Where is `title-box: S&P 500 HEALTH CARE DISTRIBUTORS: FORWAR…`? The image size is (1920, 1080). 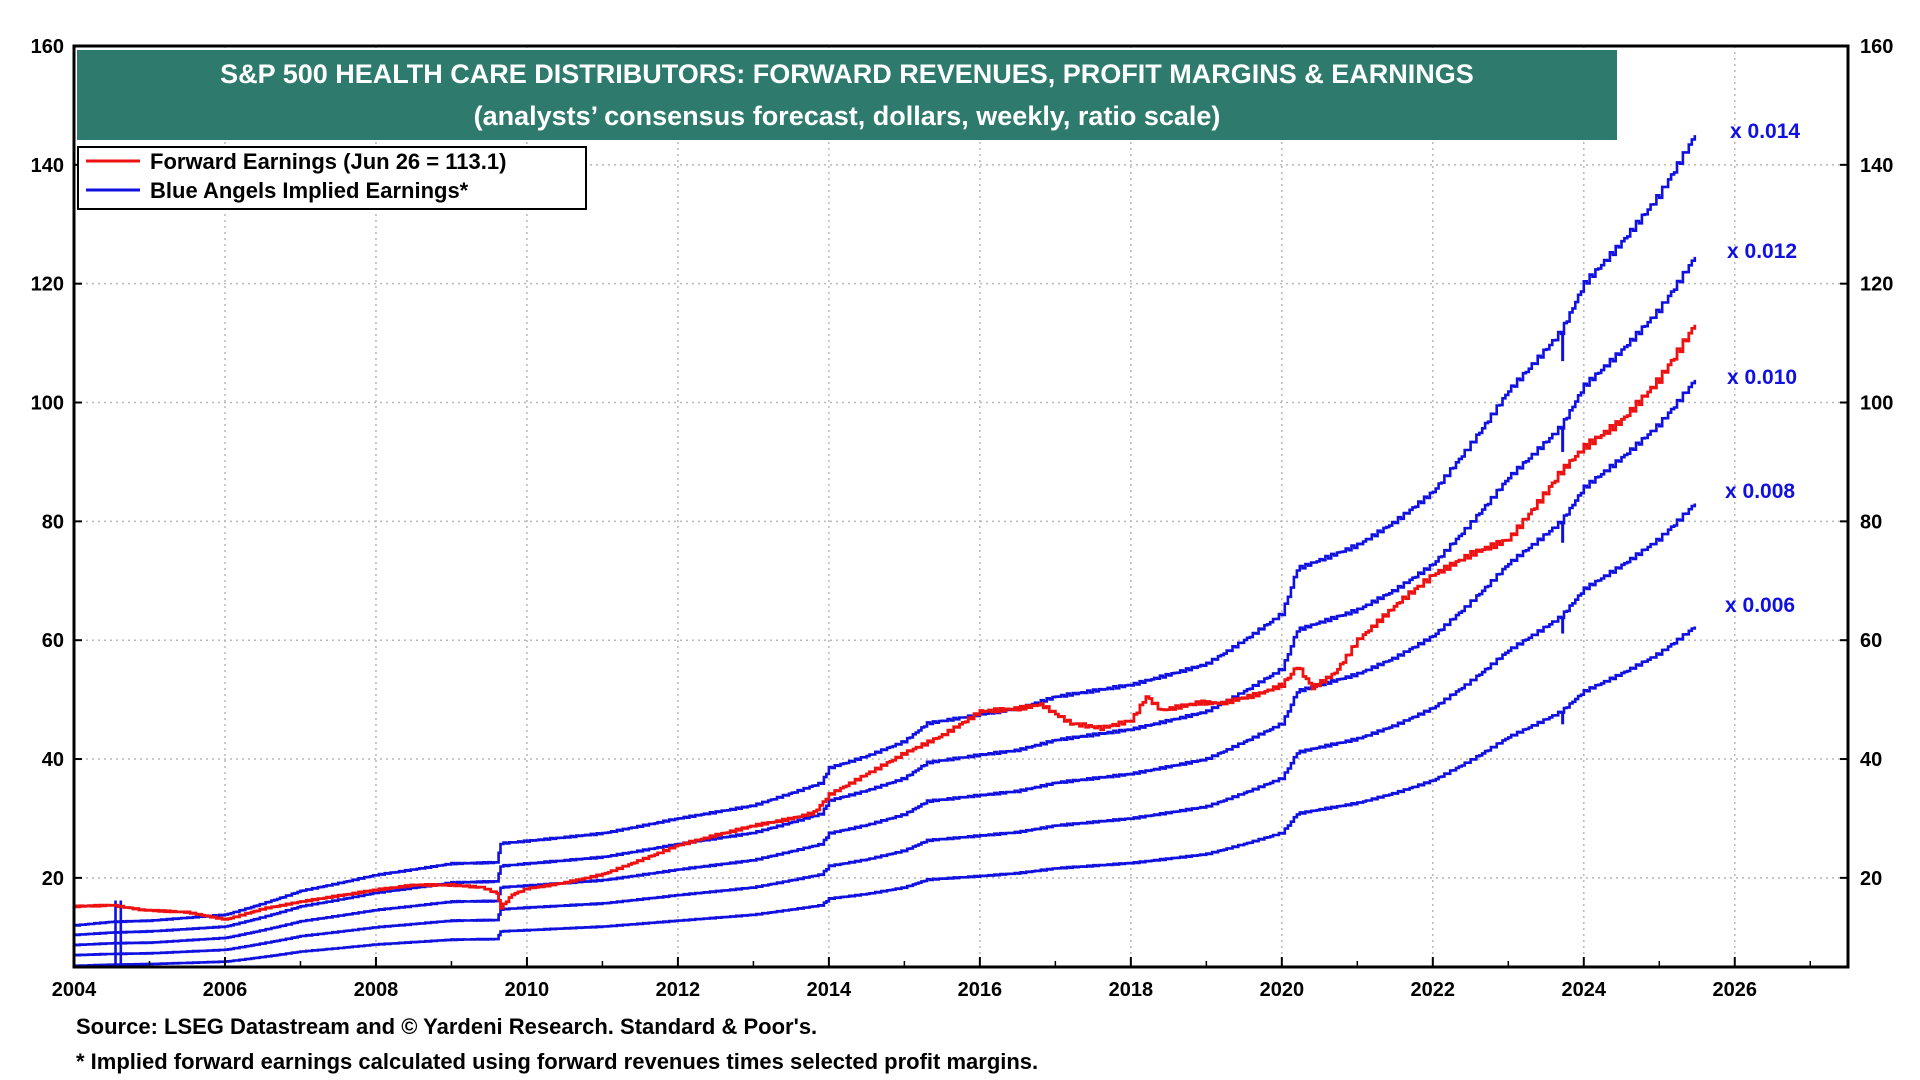
title-box: S&P 500 HEALTH CARE DISTRIBUTORS: FORWAR… is located at coordinates (847, 95).